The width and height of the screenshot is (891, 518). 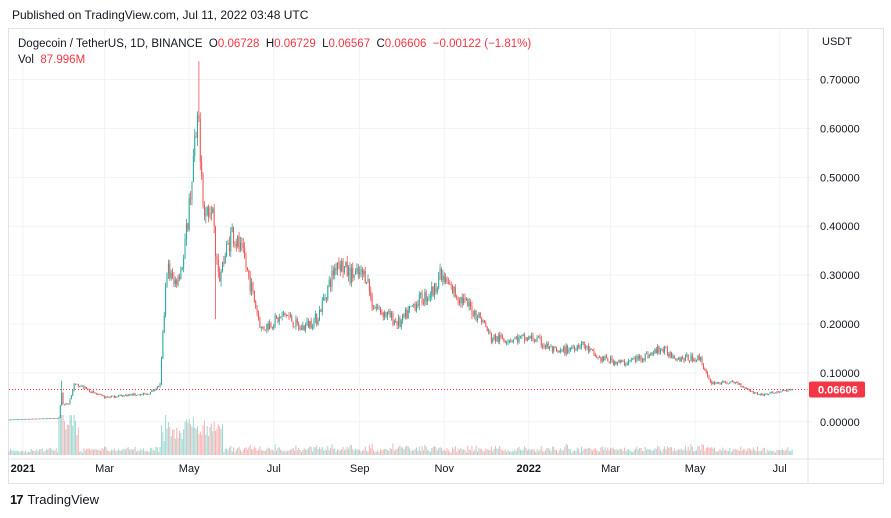 What do you see at coordinates (238, 44) in the screenshot?
I see `open-value: 0.06728` at bounding box center [238, 44].